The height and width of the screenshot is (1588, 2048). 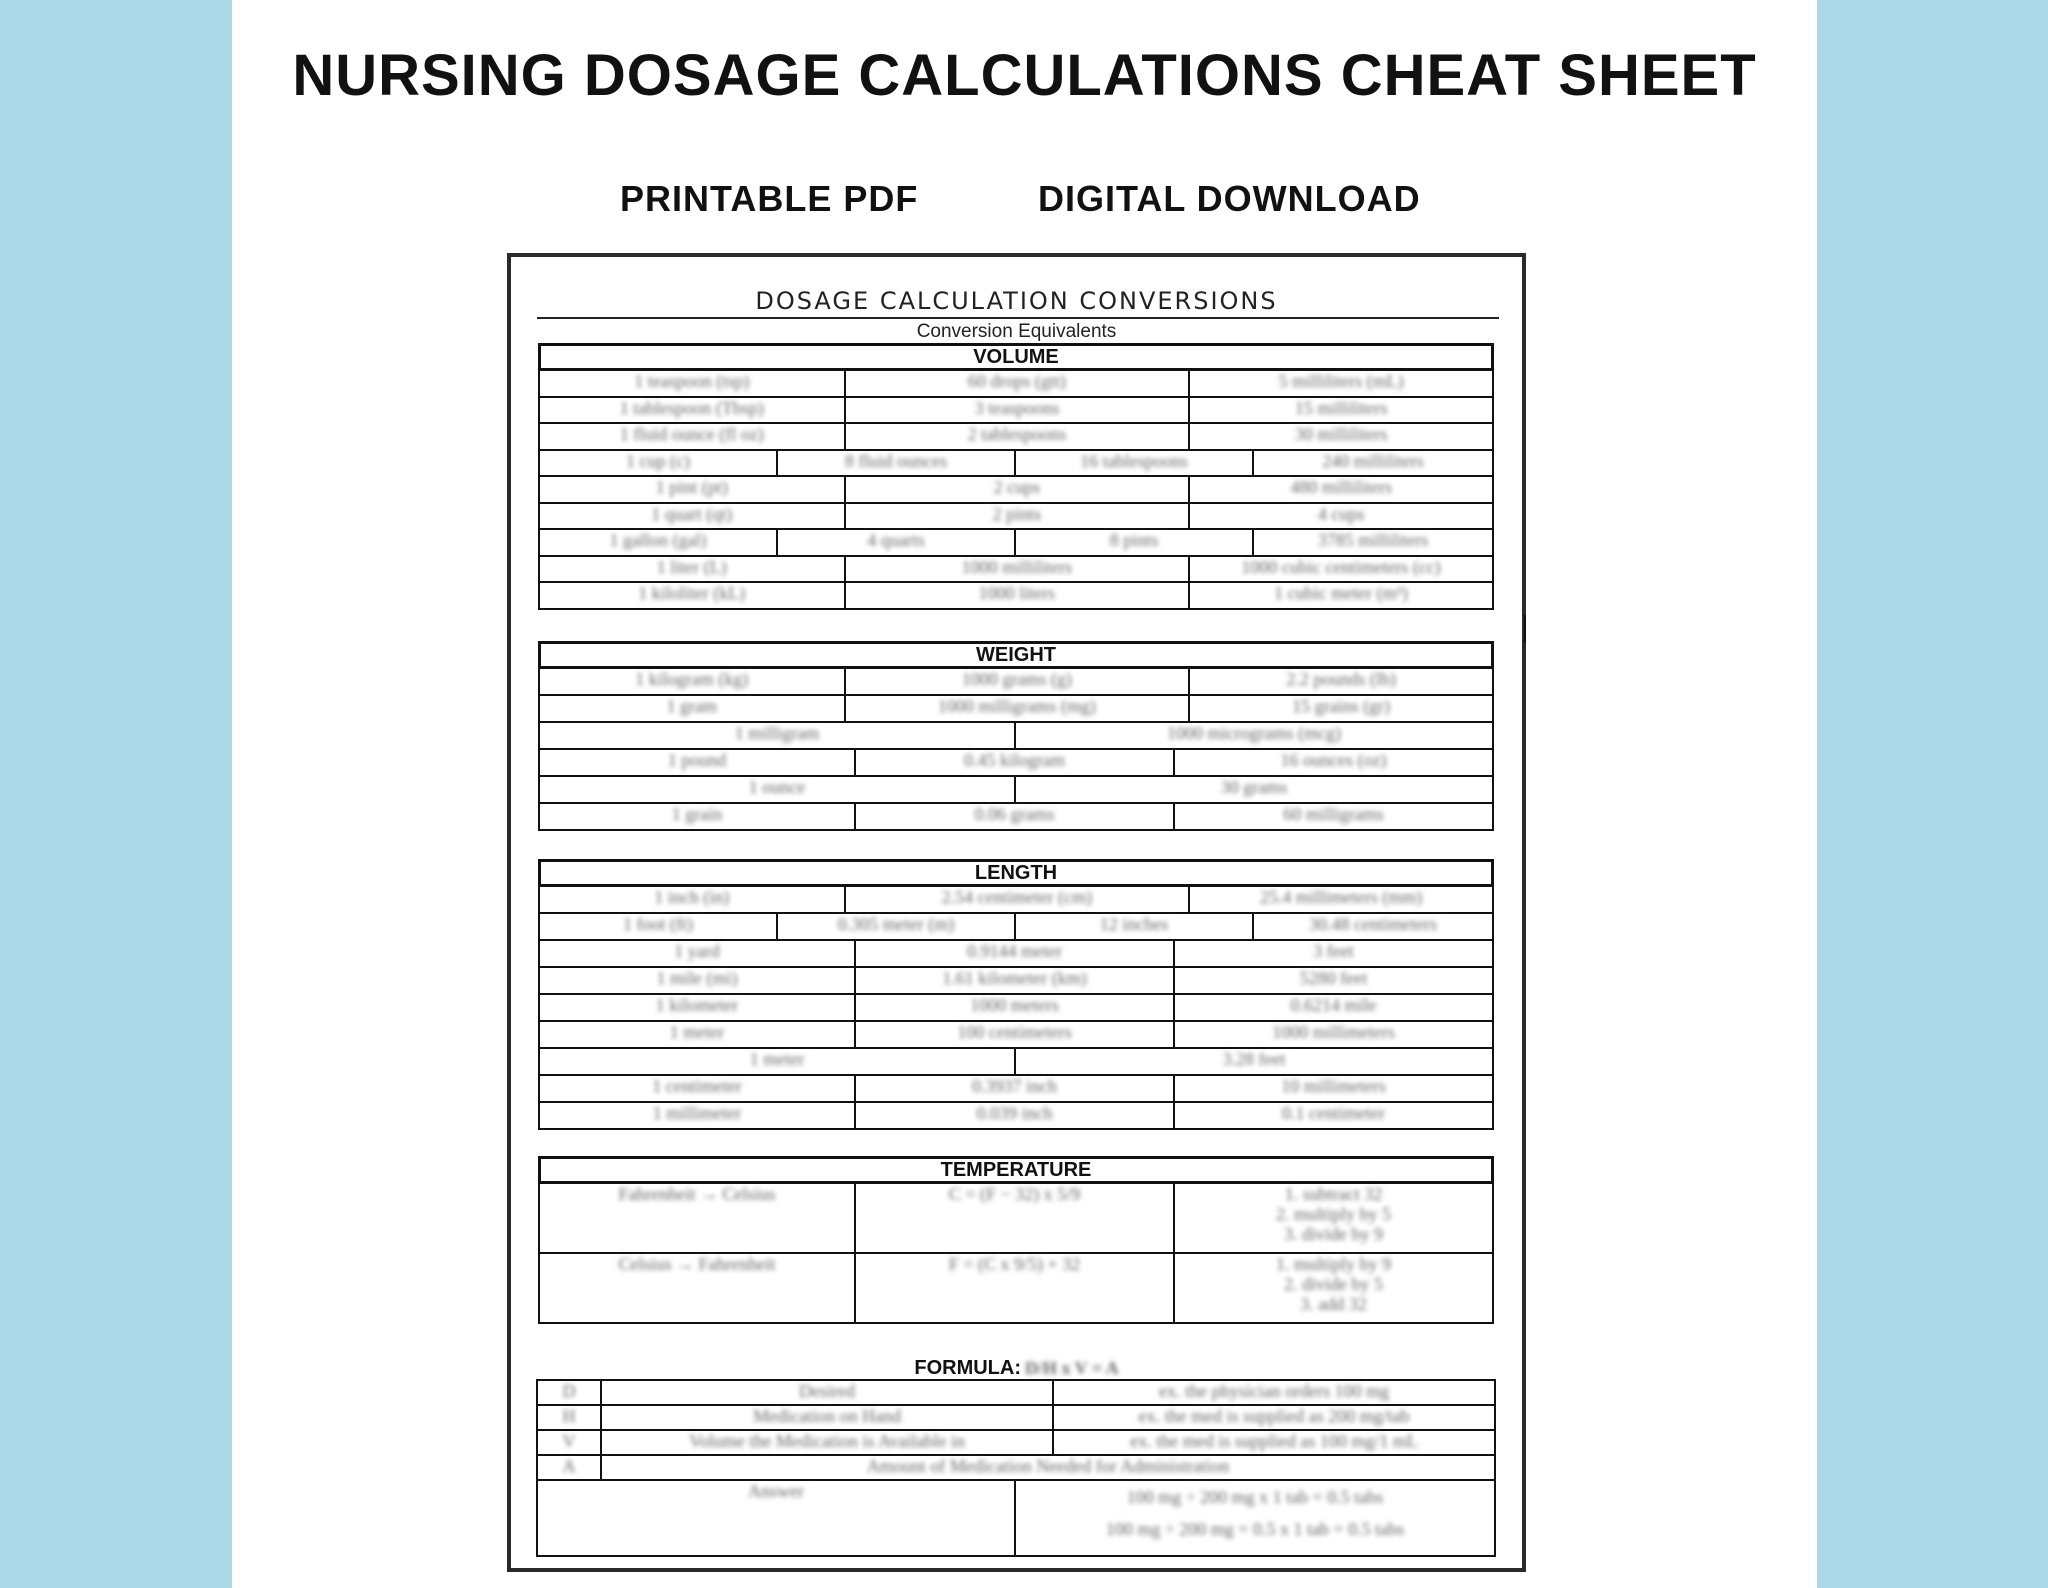 I want to click on table-cell: 1 gallon (gal), so click(x=659, y=542).